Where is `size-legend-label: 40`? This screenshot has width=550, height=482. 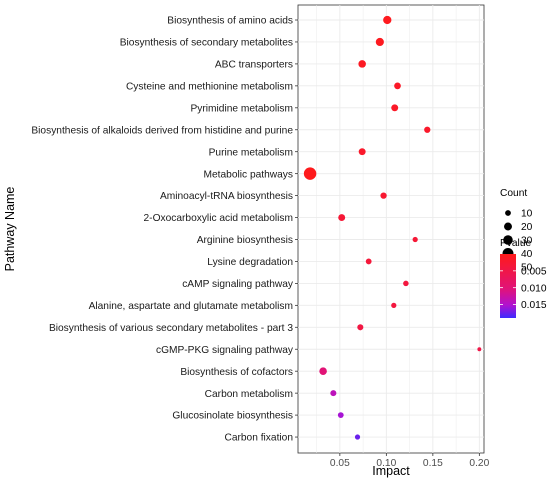 size-legend-label: 40 is located at coordinates (527, 254).